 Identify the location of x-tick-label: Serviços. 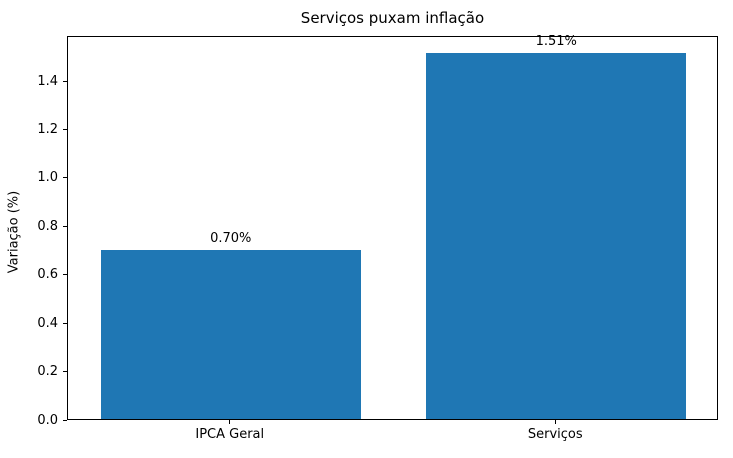
(555, 434).